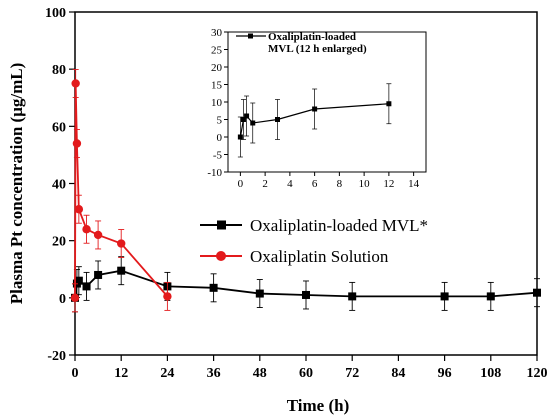 This screenshot has width=550, height=416. Describe the element at coordinates (220, 121) in the screenshot. I see `inset-y-tick-label: 5` at that location.